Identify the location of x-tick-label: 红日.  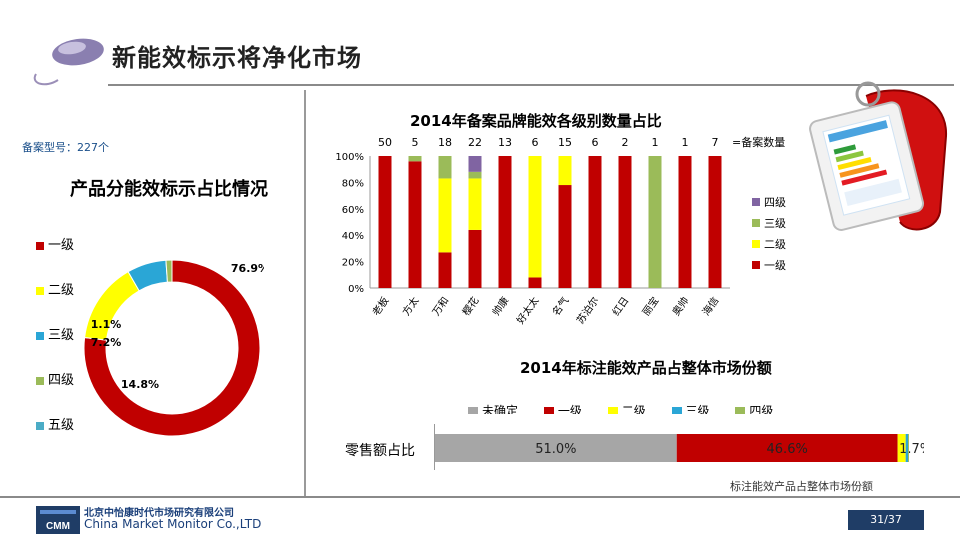
(620, 306).